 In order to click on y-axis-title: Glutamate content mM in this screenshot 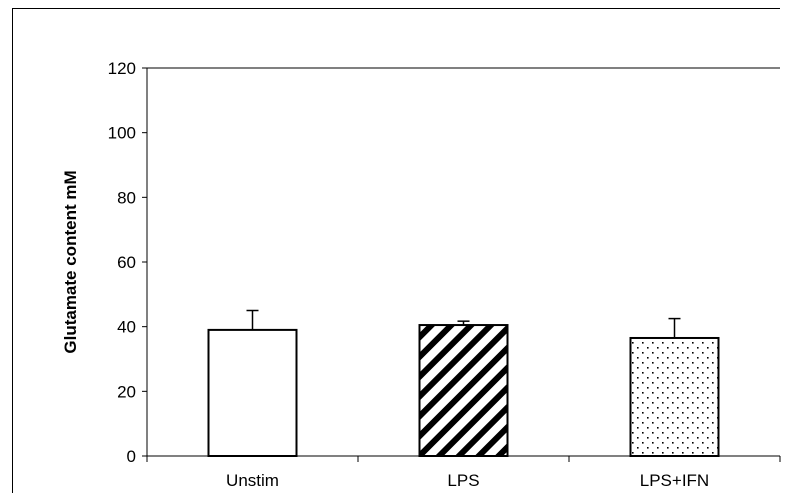, I will do `click(70, 261)`.